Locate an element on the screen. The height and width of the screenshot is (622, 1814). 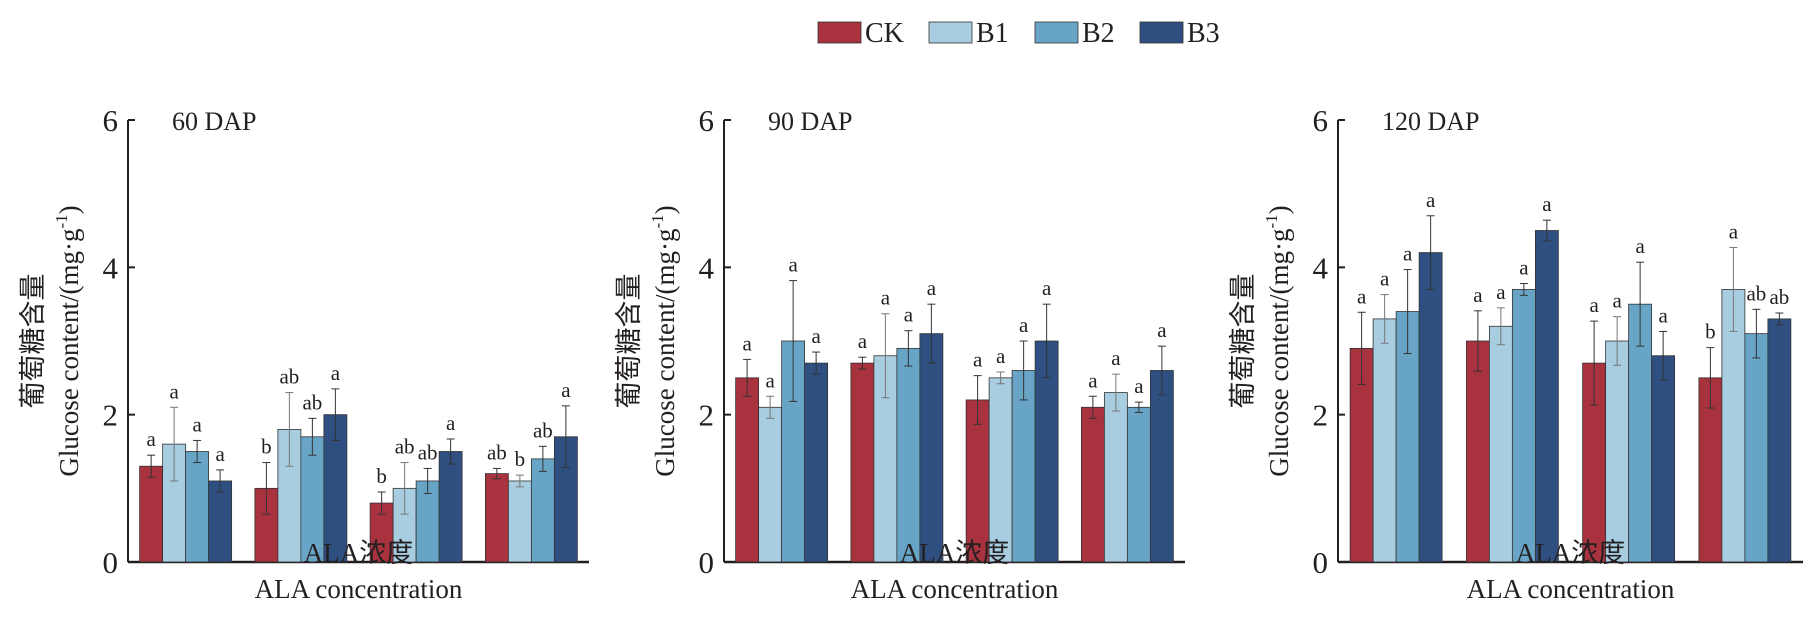
legend-swatch-b2 is located at coordinates (1056, 32).